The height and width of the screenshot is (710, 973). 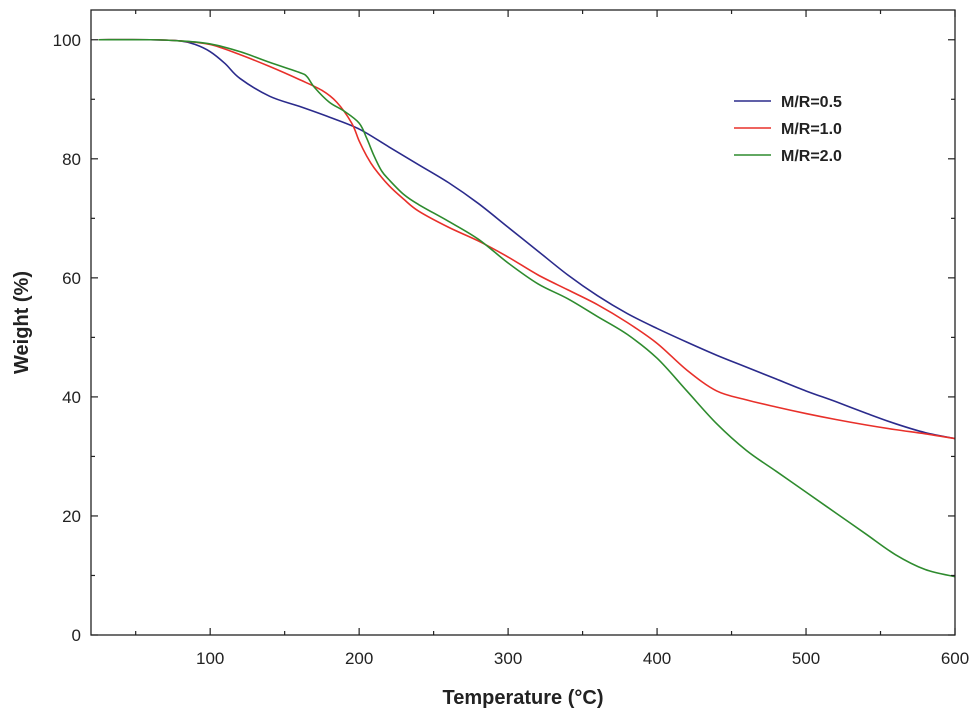 I want to click on x-tick-label: 600, so click(x=955, y=658).